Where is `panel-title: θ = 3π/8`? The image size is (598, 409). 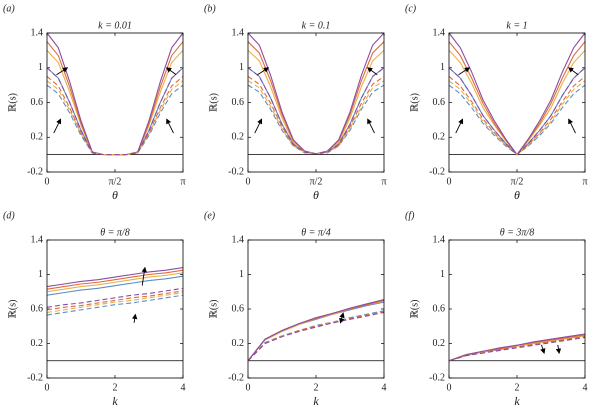 panel-title: θ = 3π/8 is located at coordinates (517, 232).